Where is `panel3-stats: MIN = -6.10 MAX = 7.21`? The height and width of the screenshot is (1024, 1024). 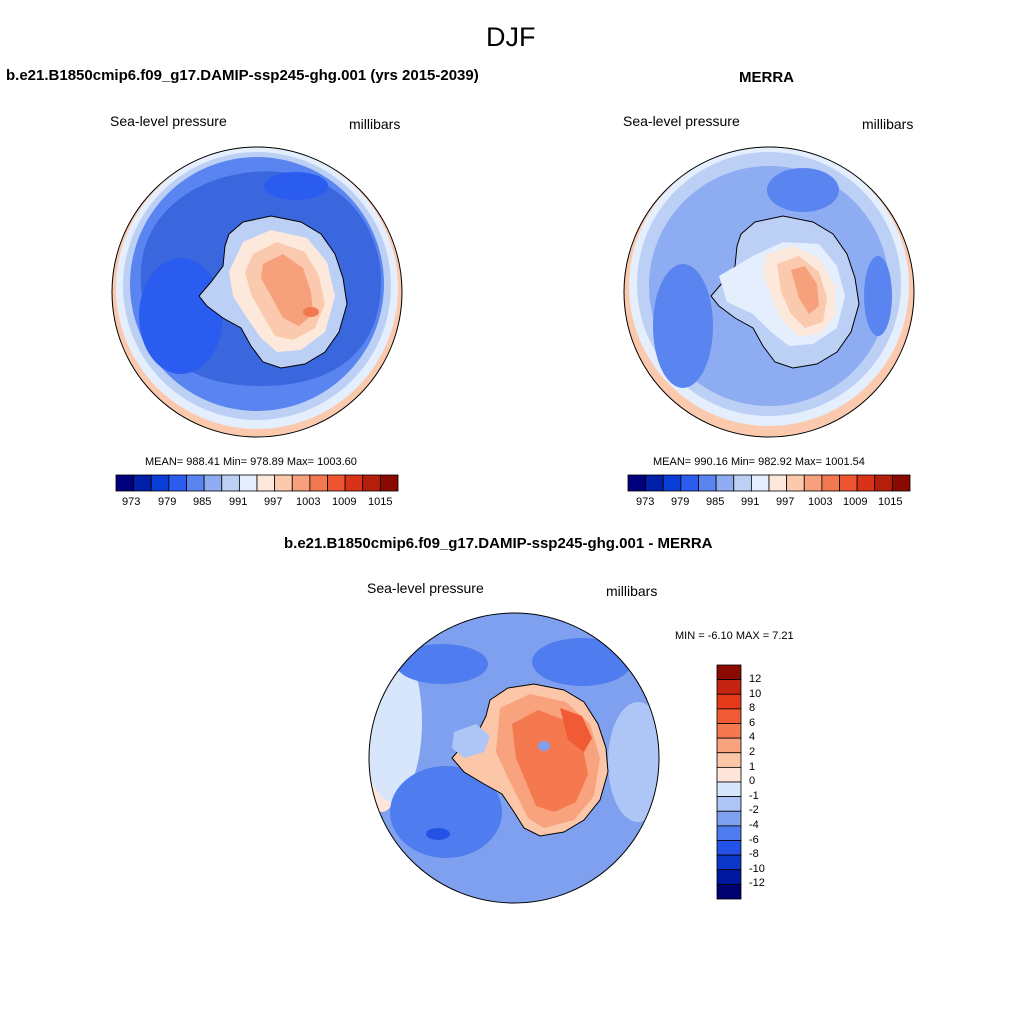 panel3-stats: MIN = -6.10 MAX = 7.21 is located at coordinates (734, 636).